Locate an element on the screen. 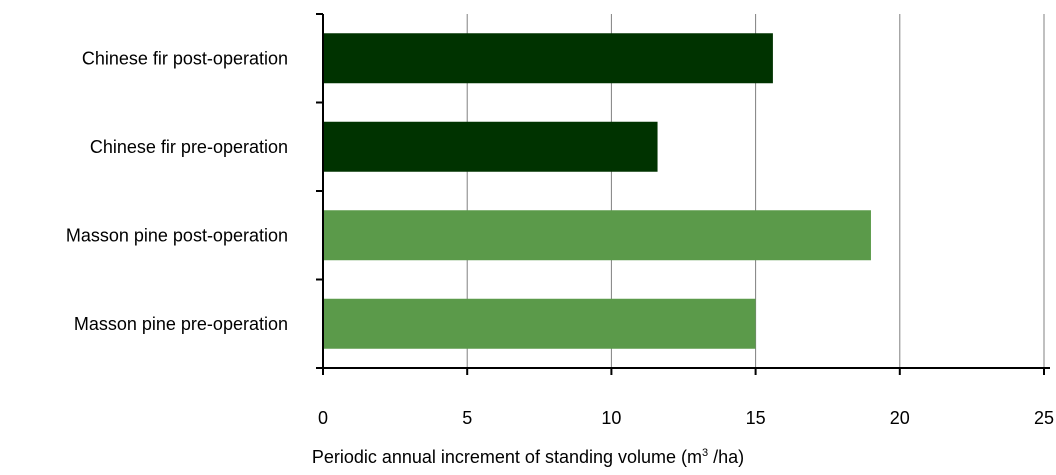 Image resolution: width=1056 pixels, height=475 pixels. category-label: Masson pine post-operation is located at coordinates (177, 235).